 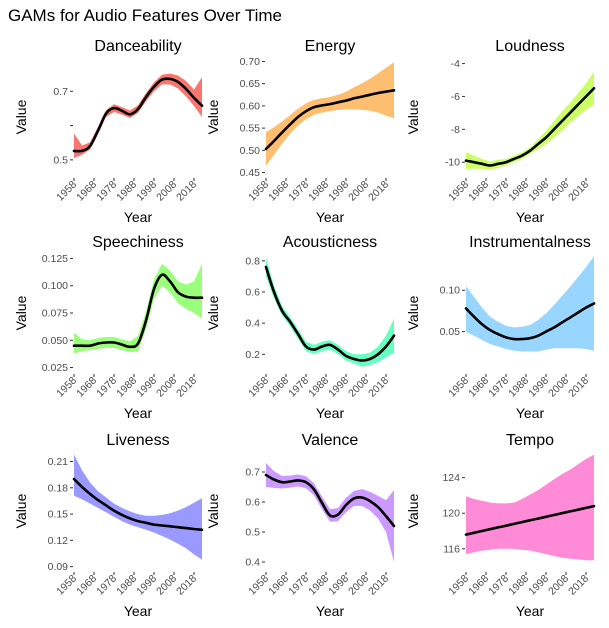 I want to click on y-tick-label: 0.21, so click(x=58, y=462).